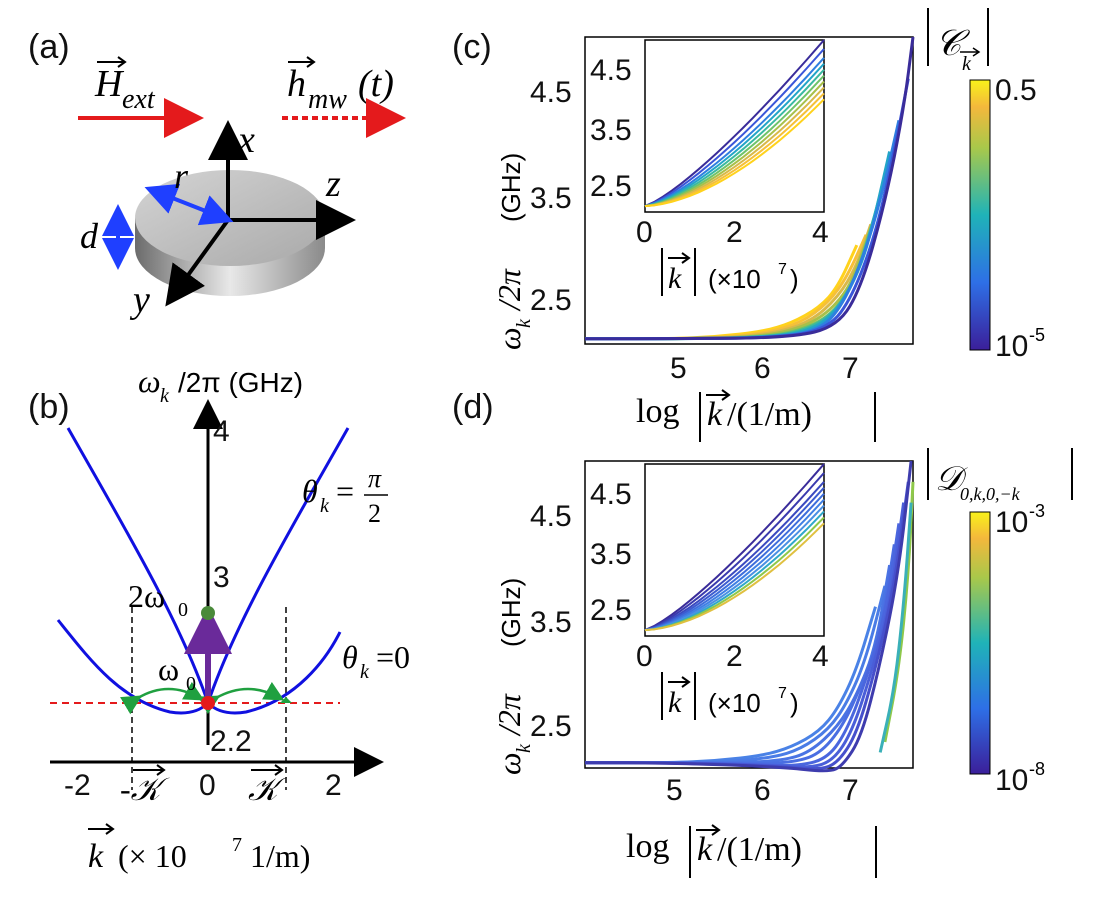 This screenshot has width=1099, height=917. I want to click on b-theta-pi2-num: π, so click(375, 478).